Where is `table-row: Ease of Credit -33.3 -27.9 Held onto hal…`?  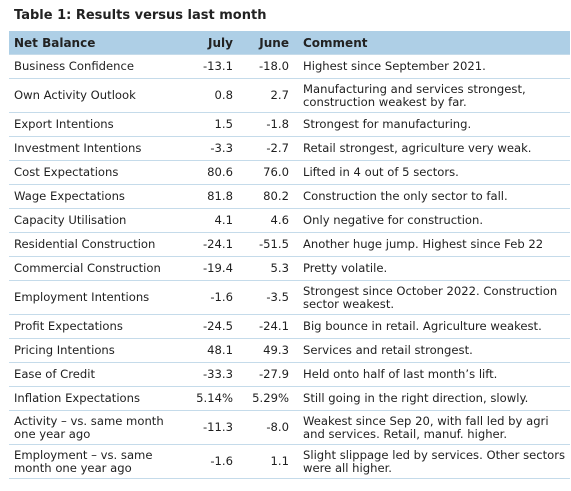 table-row: Ease of Credit -33.3 -27.9 Held onto hal… is located at coordinates (289, 374).